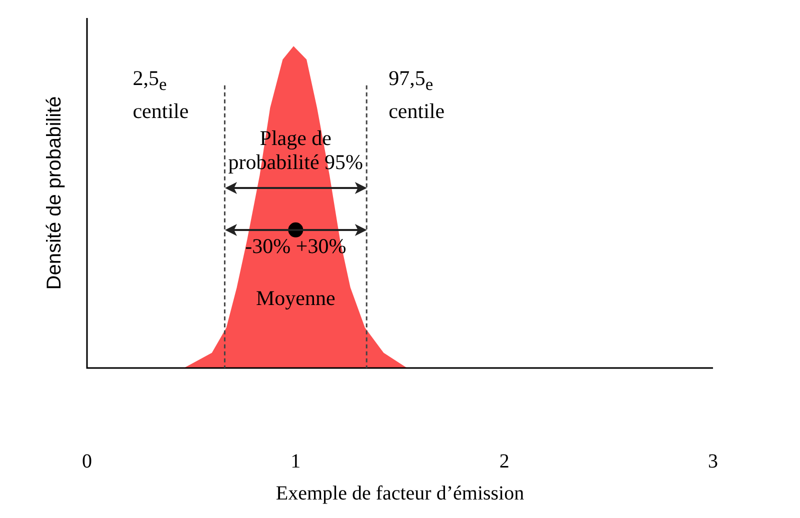 Image resolution: width=800 pixels, height=518 pixels. Describe the element at coordinates (295, 461) in the screenshot. I see `x-tick-label: 1` at that location.